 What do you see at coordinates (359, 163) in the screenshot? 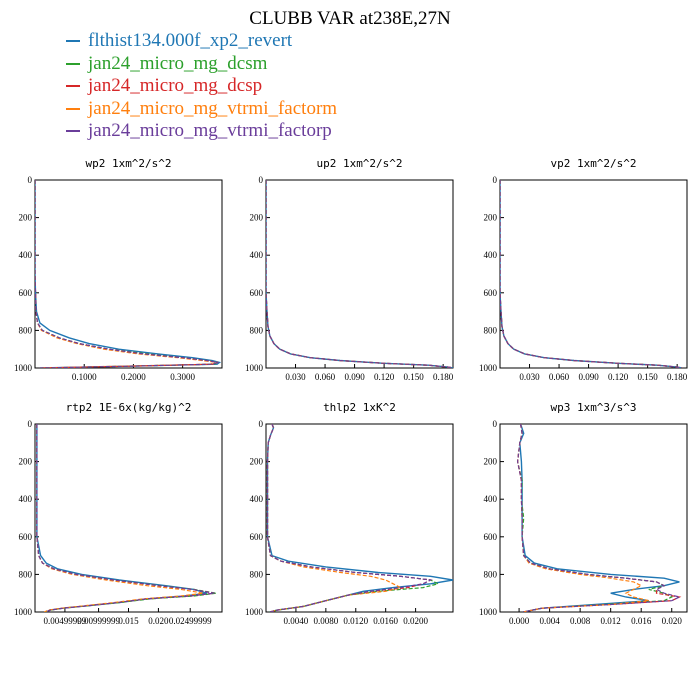
I see `panel-title: up2 1xm^2/s^2` at bounding box center [359, 163].